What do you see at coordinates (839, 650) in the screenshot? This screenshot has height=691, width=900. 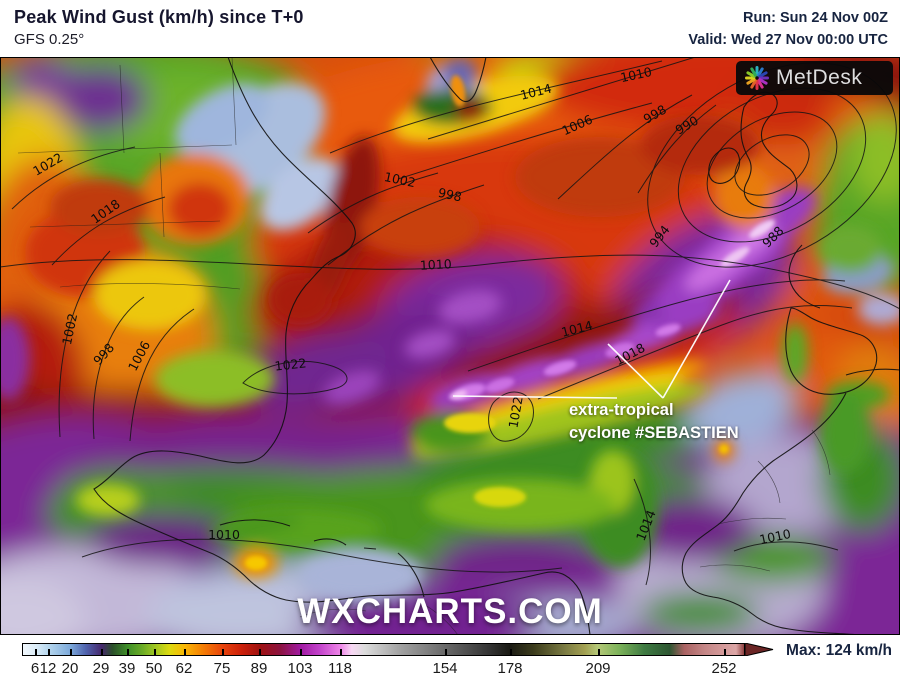 I see `max-gust-label: Max: 124 km/h` at bounding box center [839, 650].